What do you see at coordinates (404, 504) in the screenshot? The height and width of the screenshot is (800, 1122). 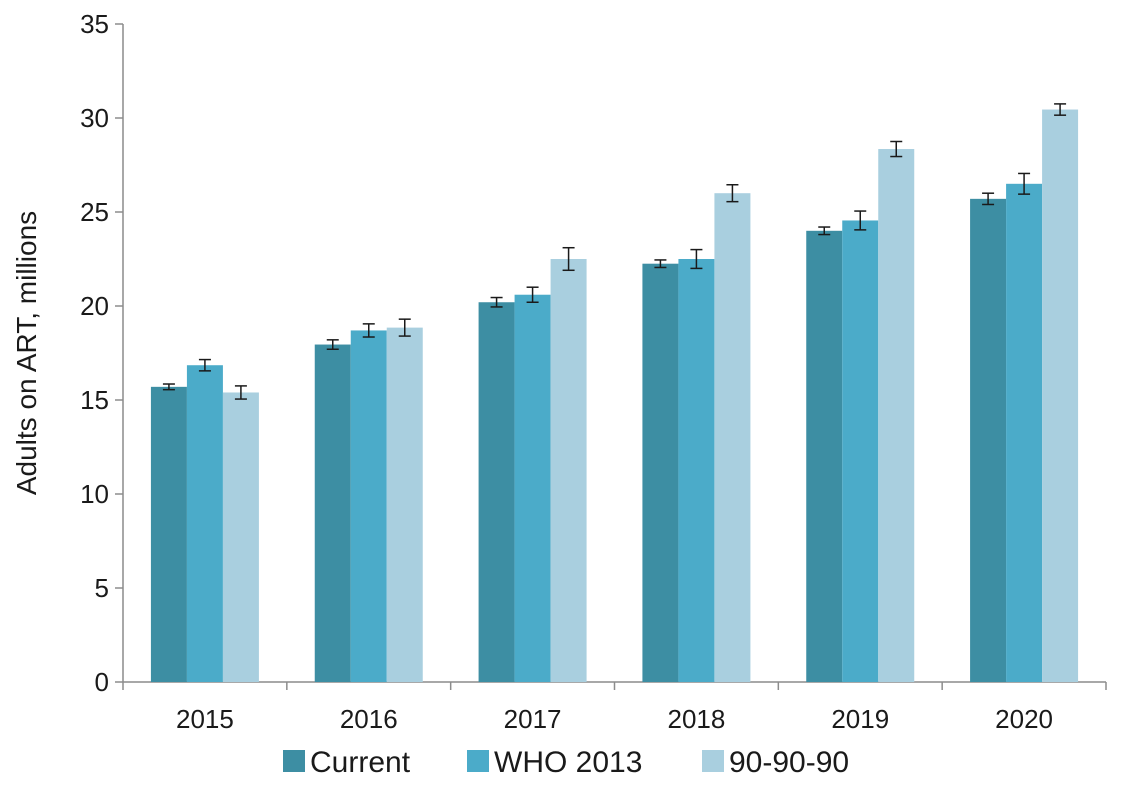 I see `bar-90-90-90-2016` at bounding box center [404, 504].